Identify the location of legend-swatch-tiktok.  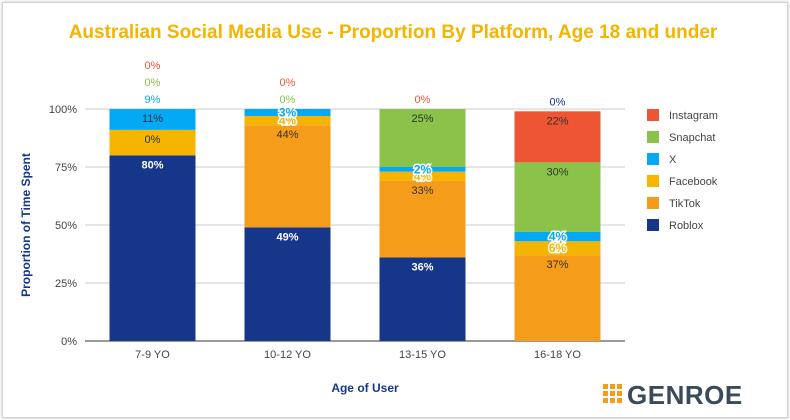
(653, 203).